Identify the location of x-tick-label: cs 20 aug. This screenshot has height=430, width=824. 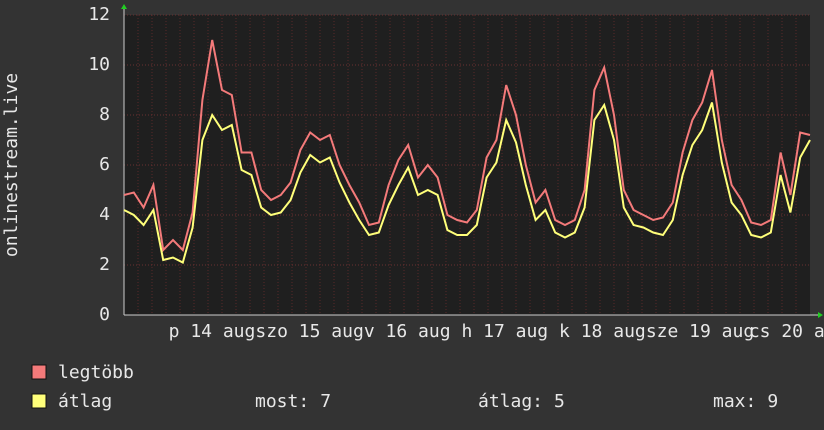
(786, 331).